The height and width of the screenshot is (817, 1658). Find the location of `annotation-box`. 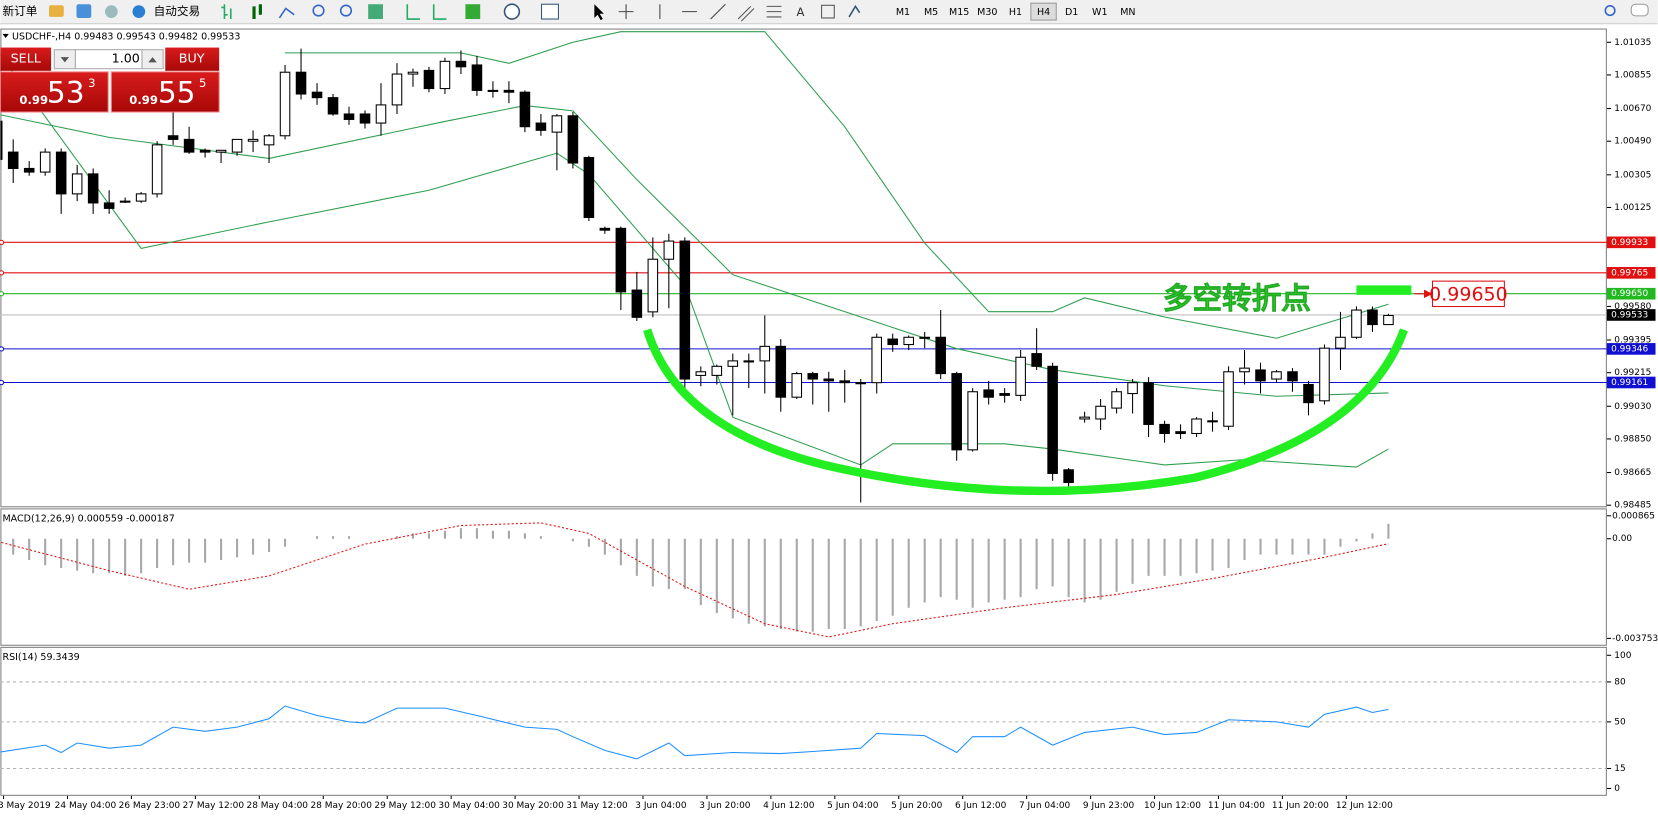

annotation-box is located at coordinates (1468, 294).